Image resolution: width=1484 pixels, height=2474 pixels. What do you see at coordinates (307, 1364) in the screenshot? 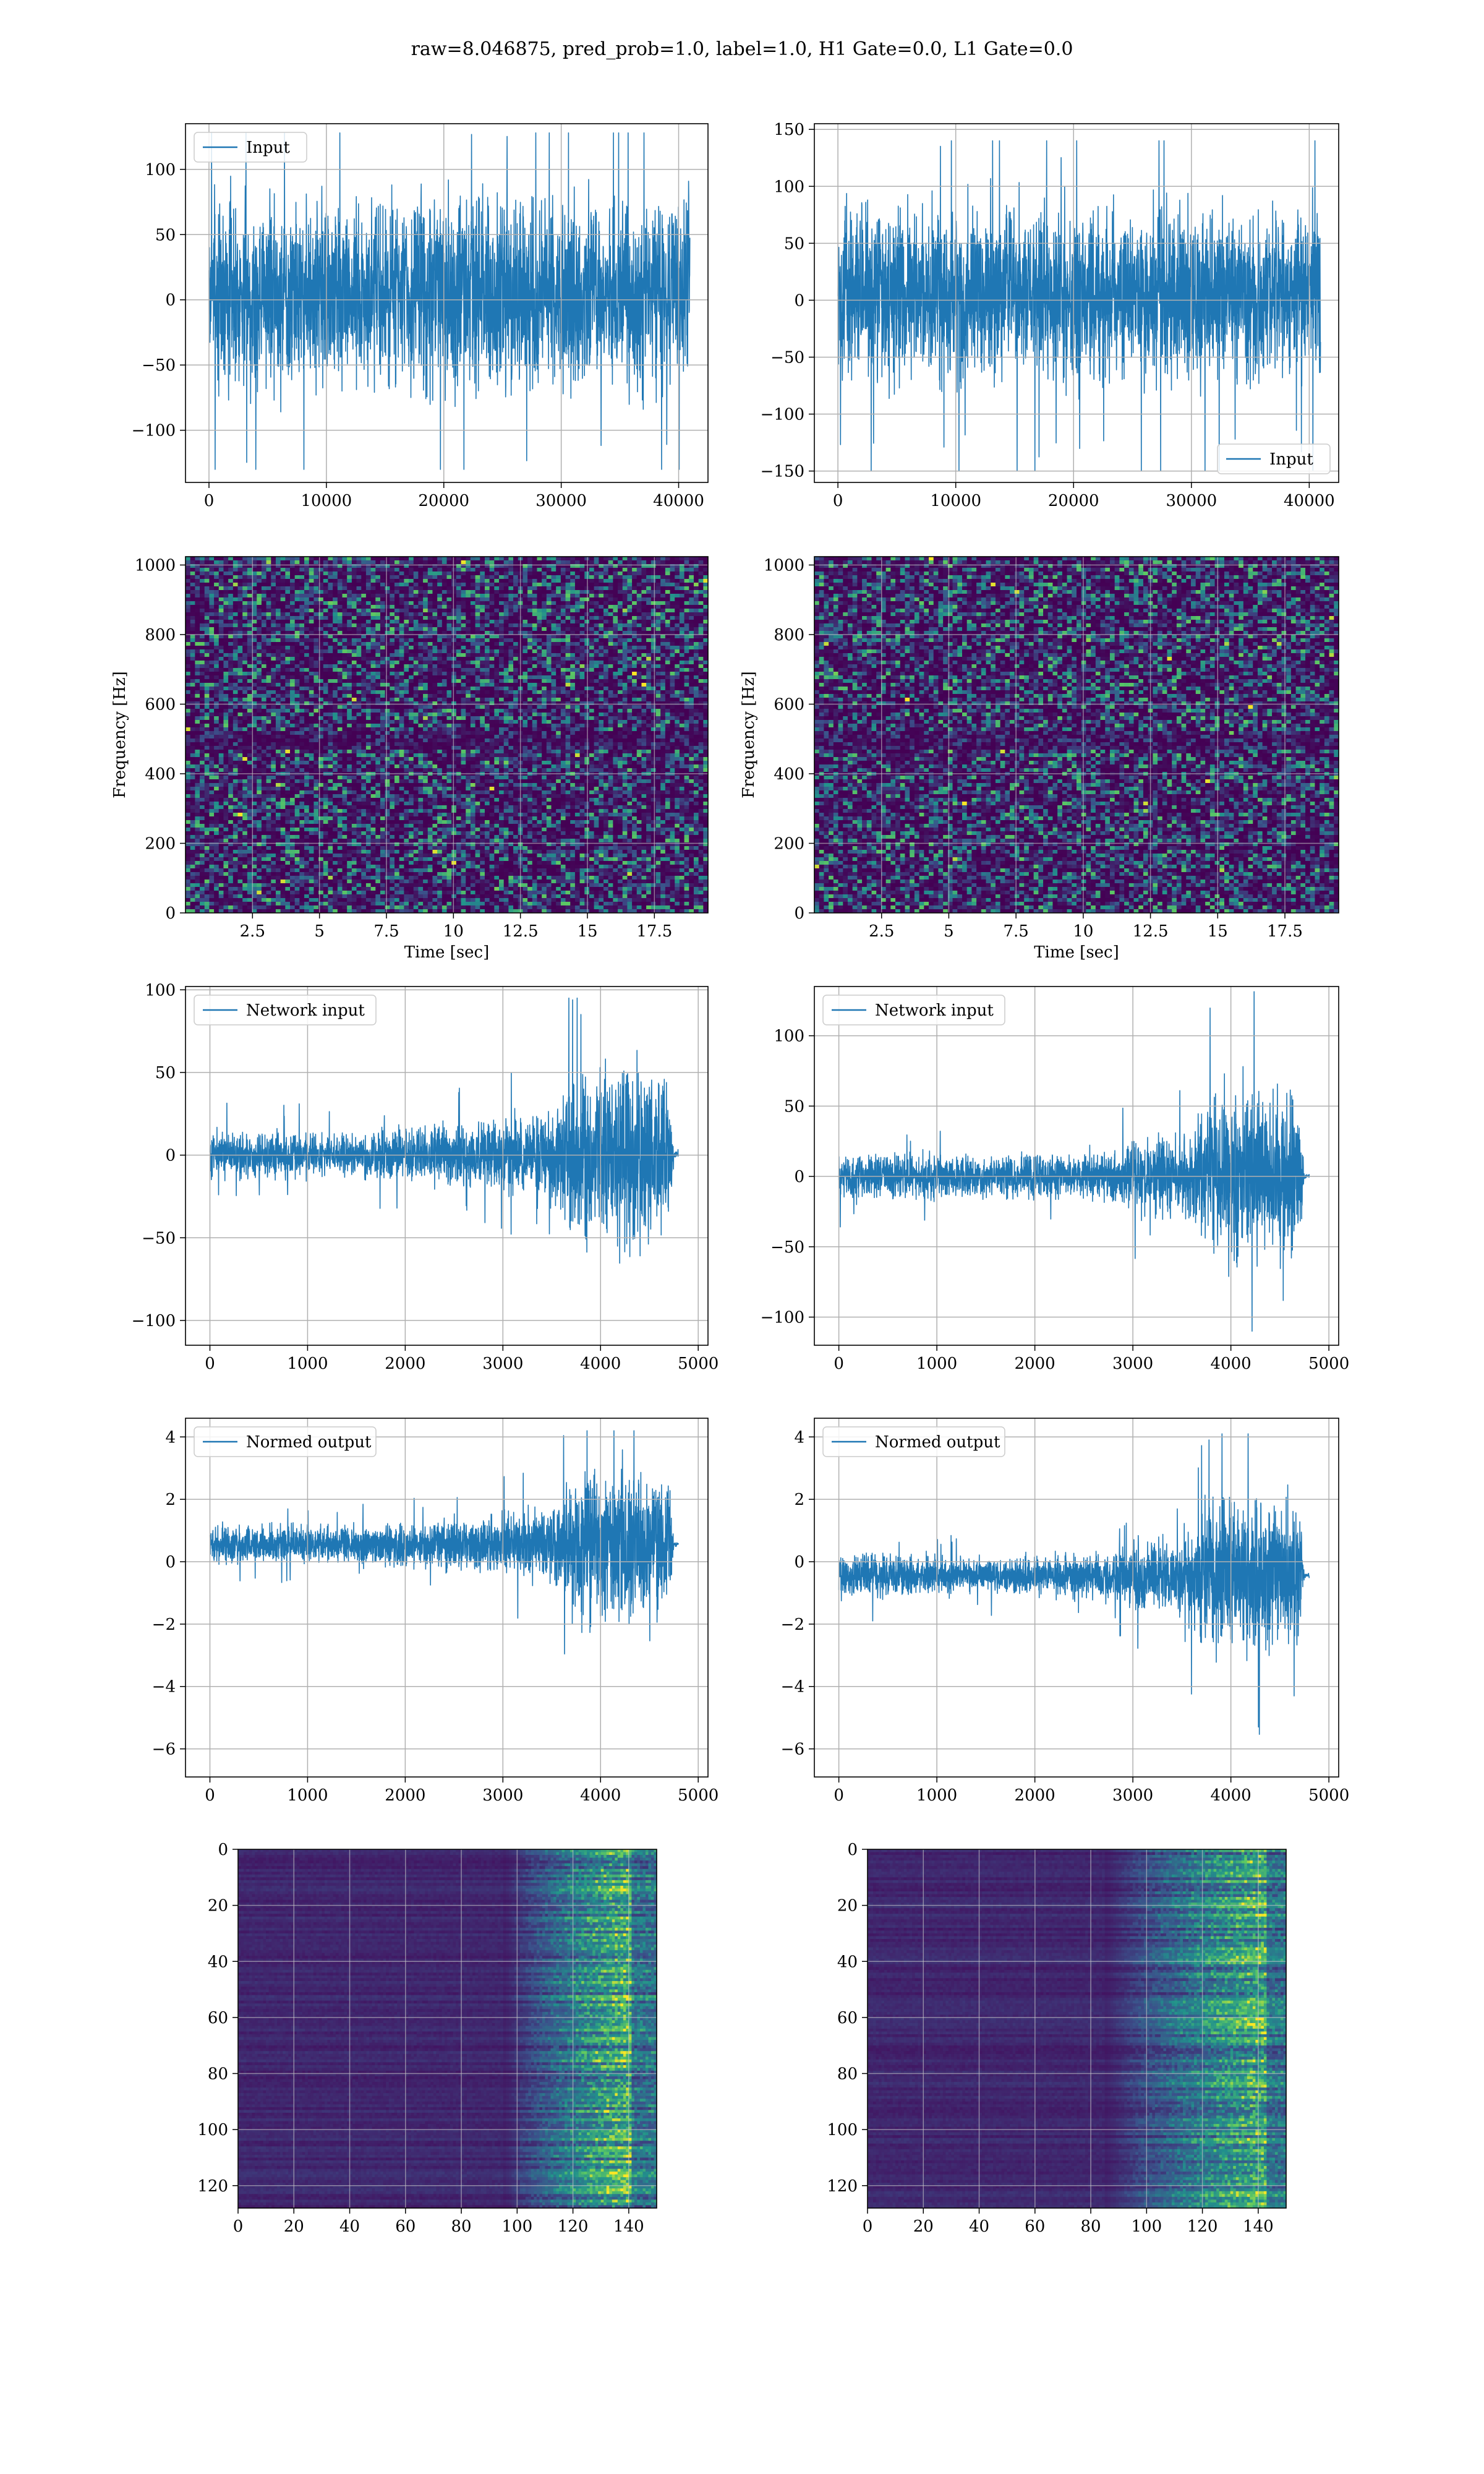
I see `h1-network-input-x-tick-label: 1000` at bounding box center [307, 1364].